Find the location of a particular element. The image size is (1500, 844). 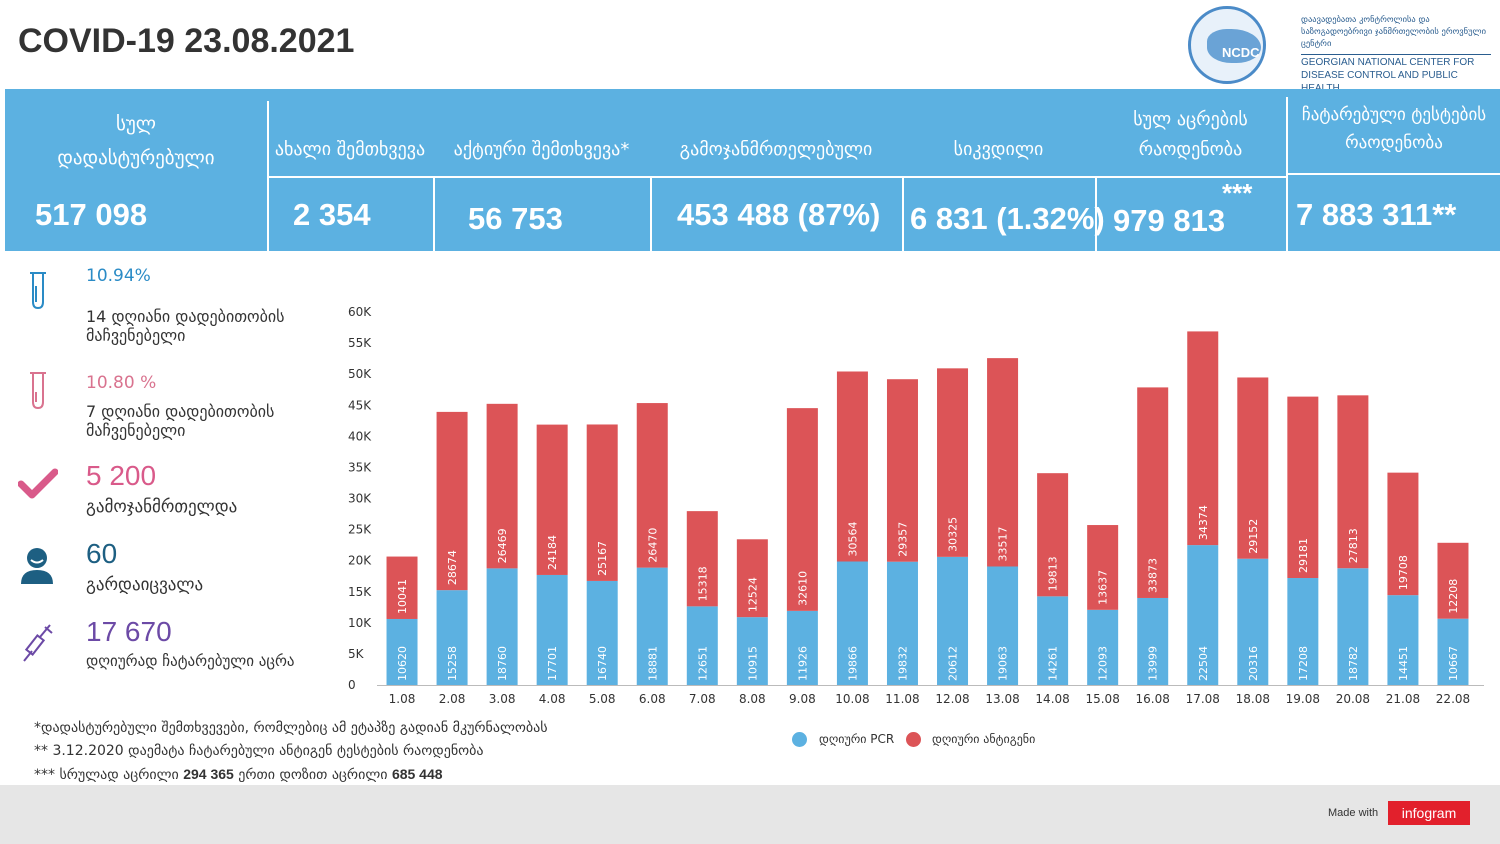

x-tick-label: 16.08 is located at coordinates (1153, 699).